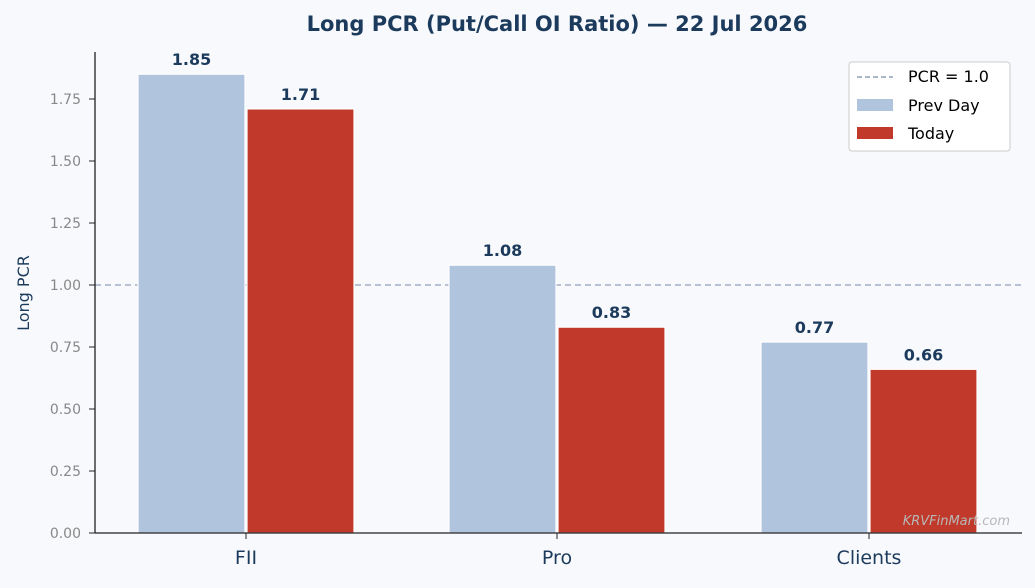  I want to click on y-tick-label: 1.25, so click(65, 224).